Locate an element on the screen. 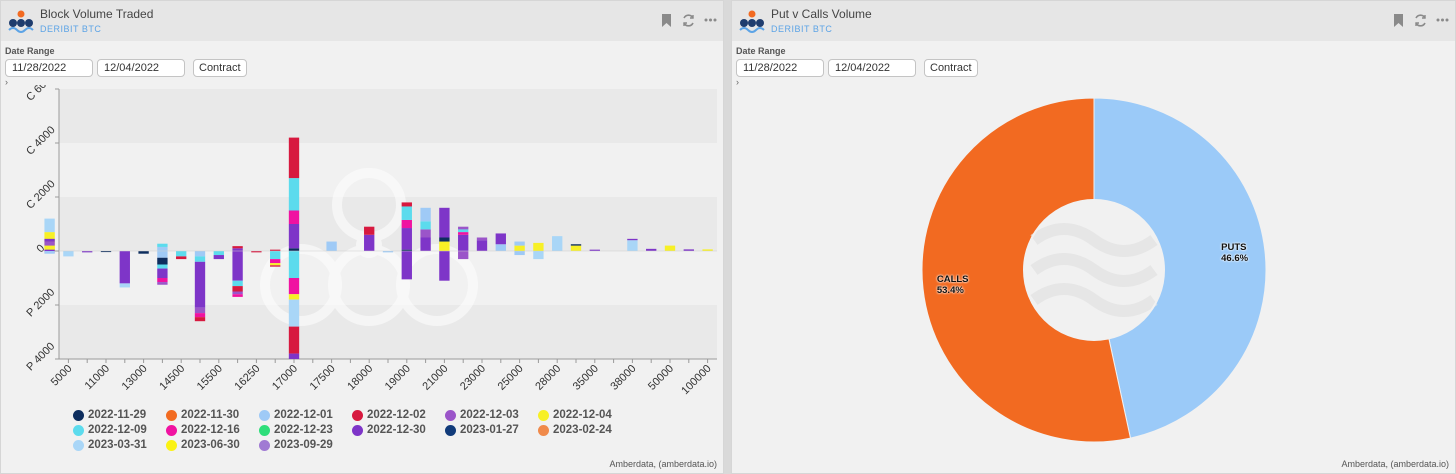  legend-item: 2022-12-04 is located at coordinates (575, 415).